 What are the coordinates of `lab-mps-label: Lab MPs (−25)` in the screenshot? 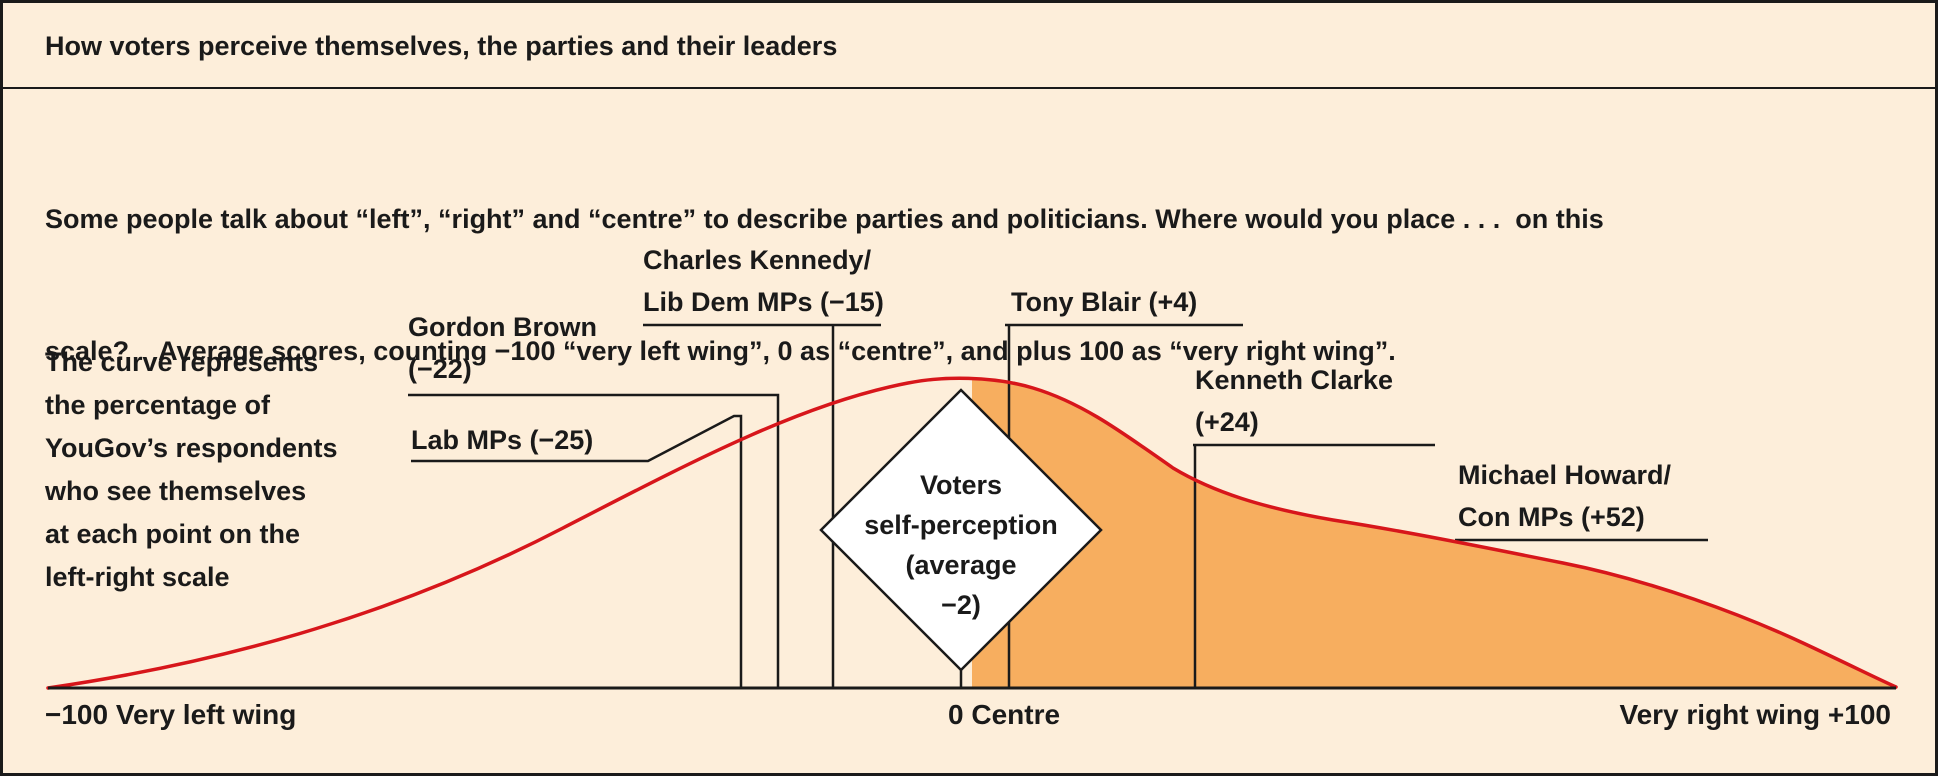 It's located at (502, 440).